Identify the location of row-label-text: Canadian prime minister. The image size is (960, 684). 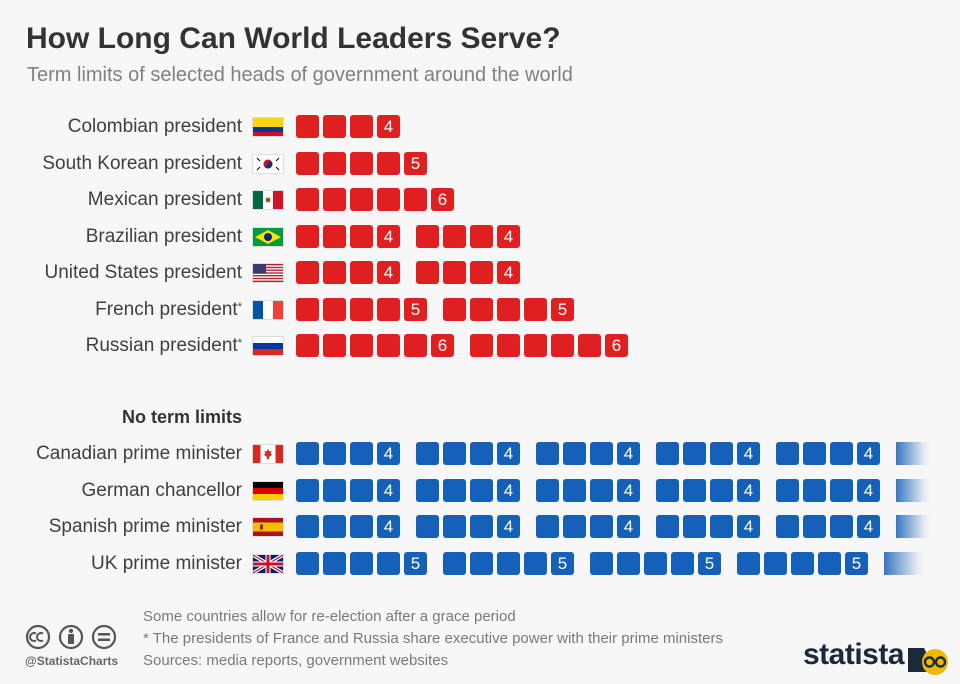
(139, 453).